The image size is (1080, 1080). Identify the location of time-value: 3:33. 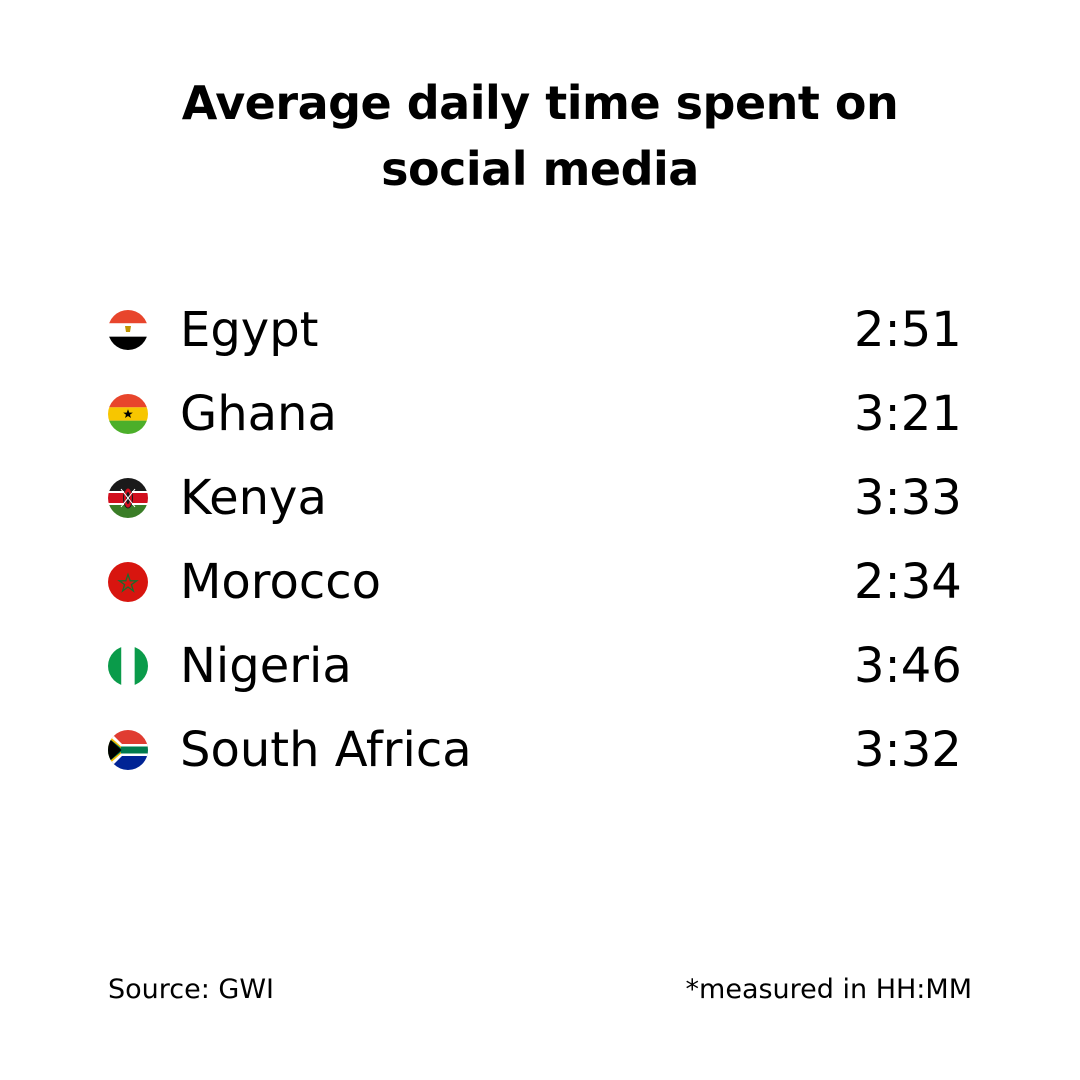
(908, 498).